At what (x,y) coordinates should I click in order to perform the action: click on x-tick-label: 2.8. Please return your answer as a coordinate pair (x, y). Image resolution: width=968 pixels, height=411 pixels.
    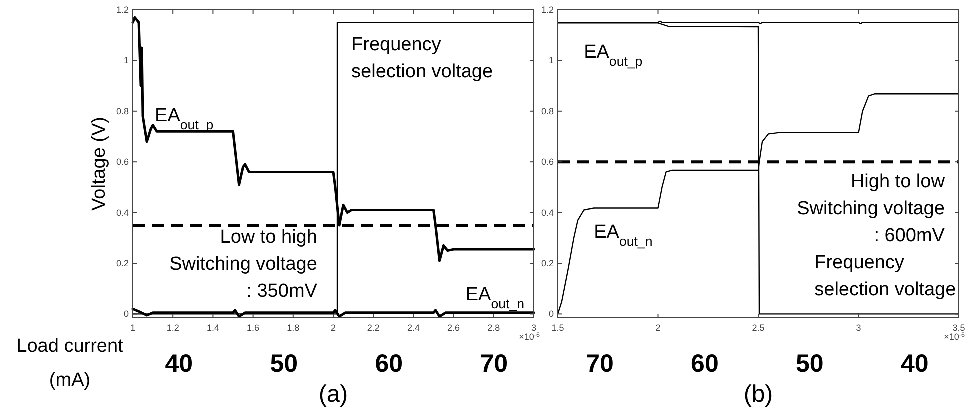
    Looking at the image, I should click on (494, 328).